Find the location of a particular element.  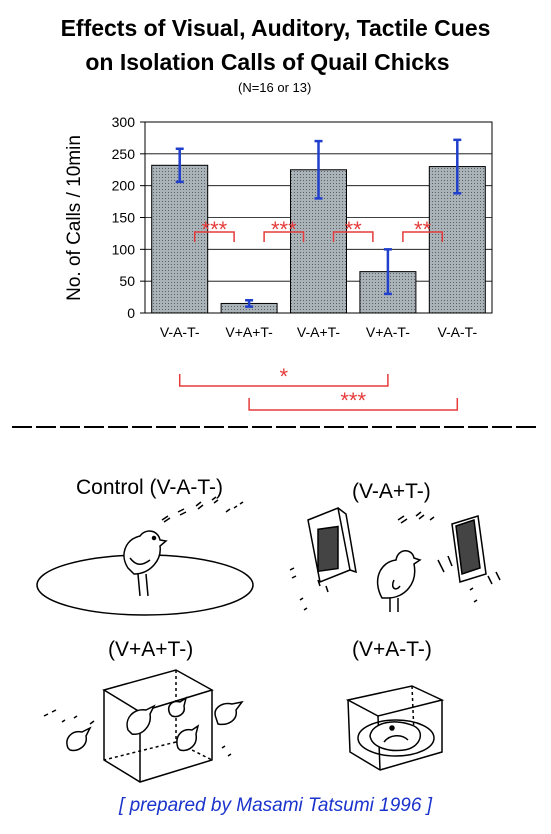

illustration-visual-auditory is located at coordinates (143, 726).